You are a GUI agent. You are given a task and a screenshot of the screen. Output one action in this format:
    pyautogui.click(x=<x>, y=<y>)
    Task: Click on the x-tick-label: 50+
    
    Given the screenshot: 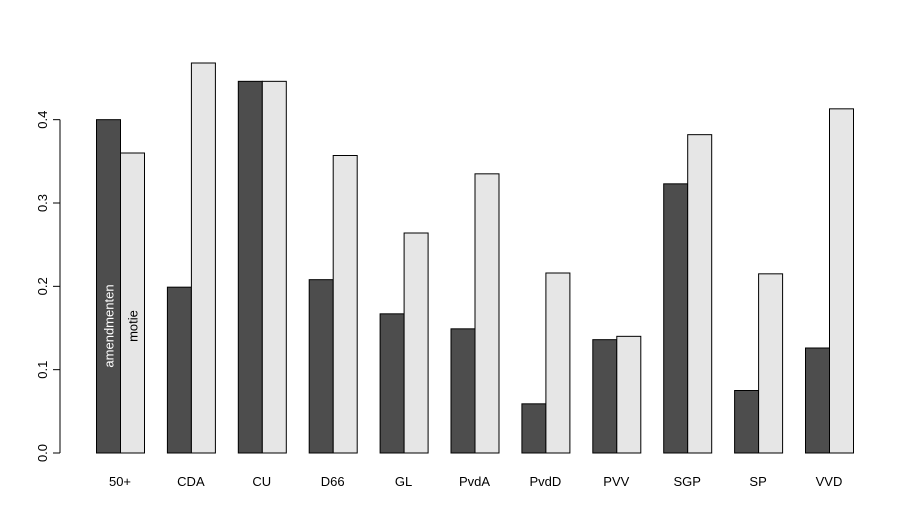 What is the action you would take?
    pyautogui.click(x=120, y=481)
    